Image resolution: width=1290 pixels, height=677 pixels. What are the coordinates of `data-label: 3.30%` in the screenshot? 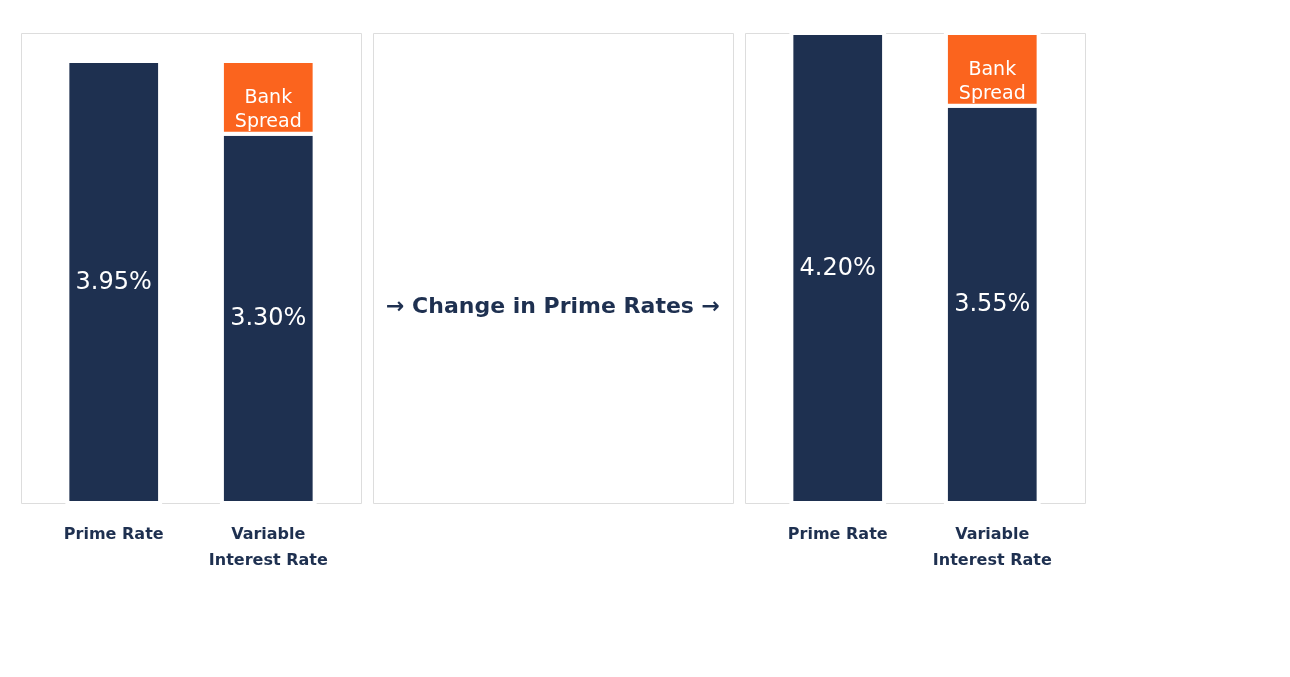 It's located at (268, 317).